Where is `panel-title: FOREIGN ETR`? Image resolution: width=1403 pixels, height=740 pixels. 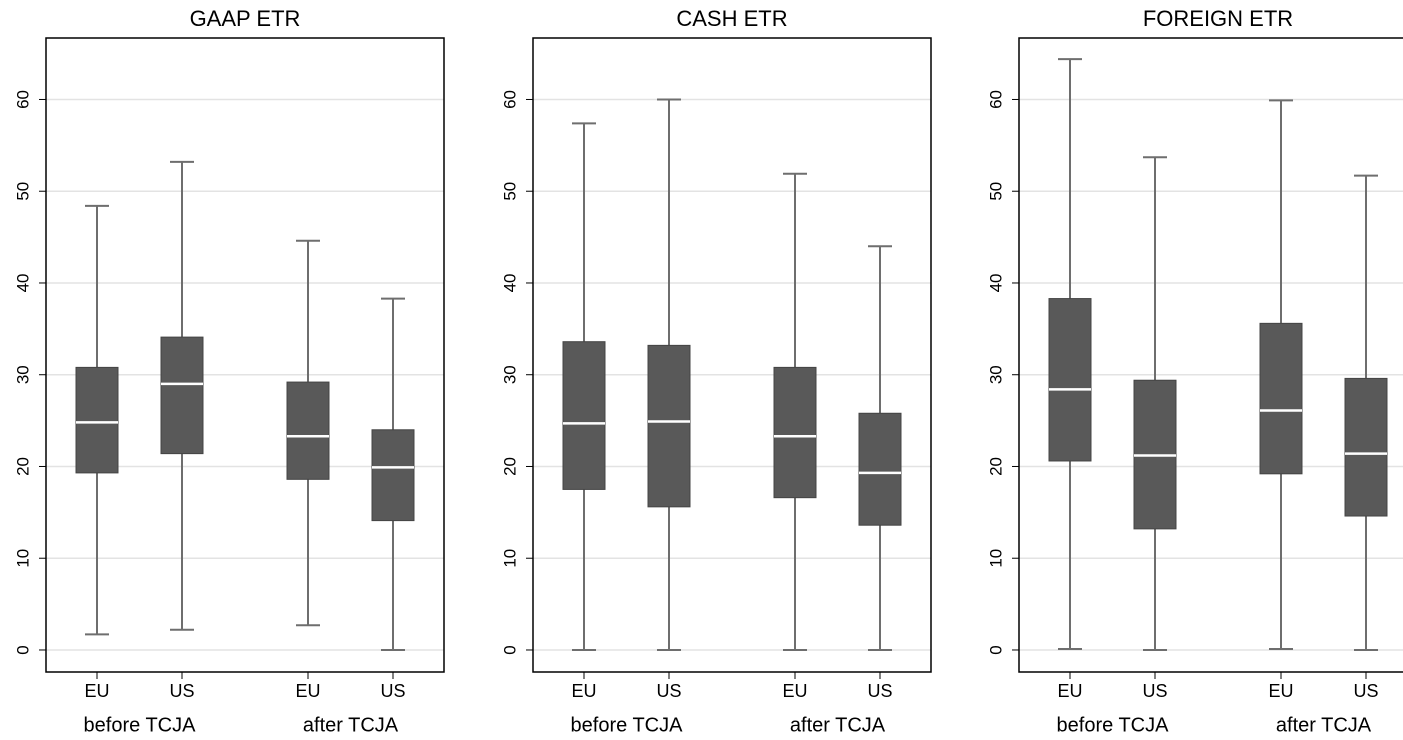
panel-title: FOREIGN ETR is located at coordinates (1218, 18).